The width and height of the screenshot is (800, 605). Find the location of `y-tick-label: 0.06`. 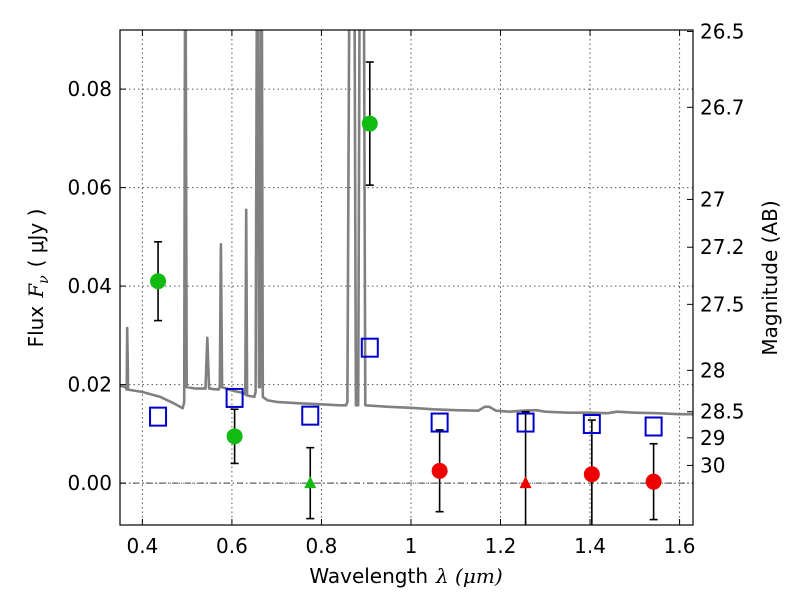

y-tick-label: 0.06 is located at coordinates (89, 188).